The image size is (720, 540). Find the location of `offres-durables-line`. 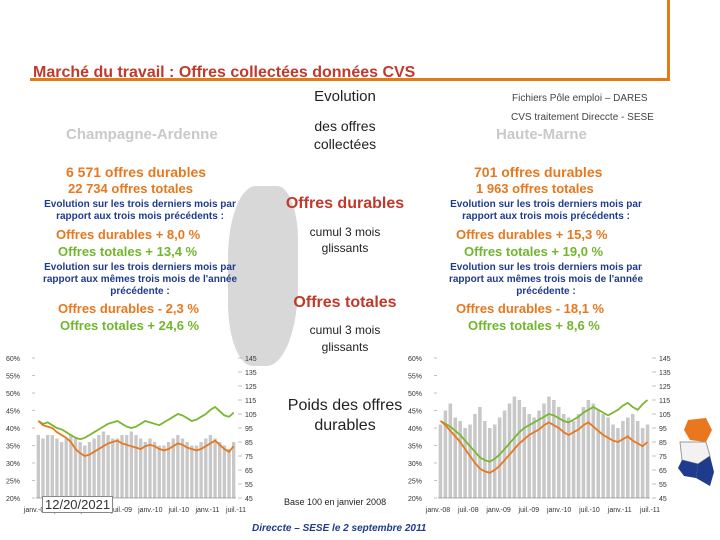

offres-durables-line is located at coordinates (136, 438).